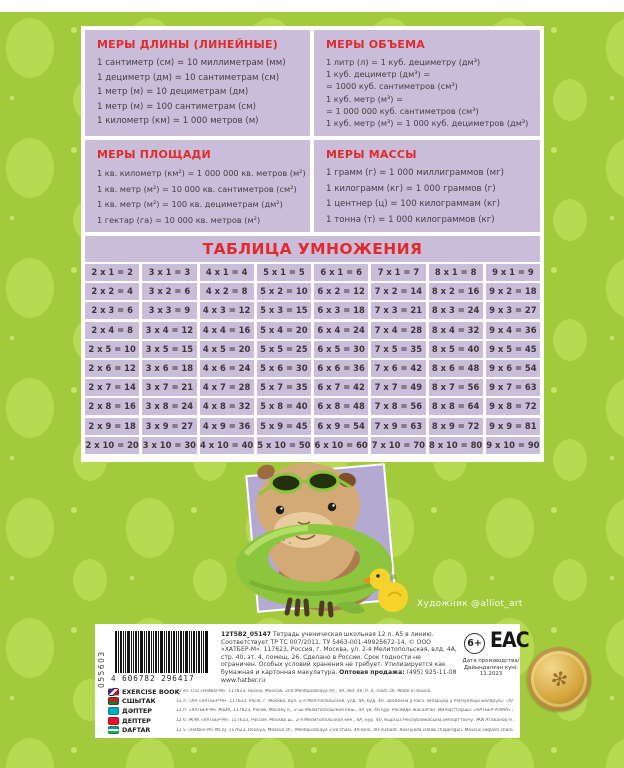  What do you see at coordinates (512, 368) in the screenshot?
I see `multiplication-cell: 9 x 6 = 54` at bounding box center [512, 368].